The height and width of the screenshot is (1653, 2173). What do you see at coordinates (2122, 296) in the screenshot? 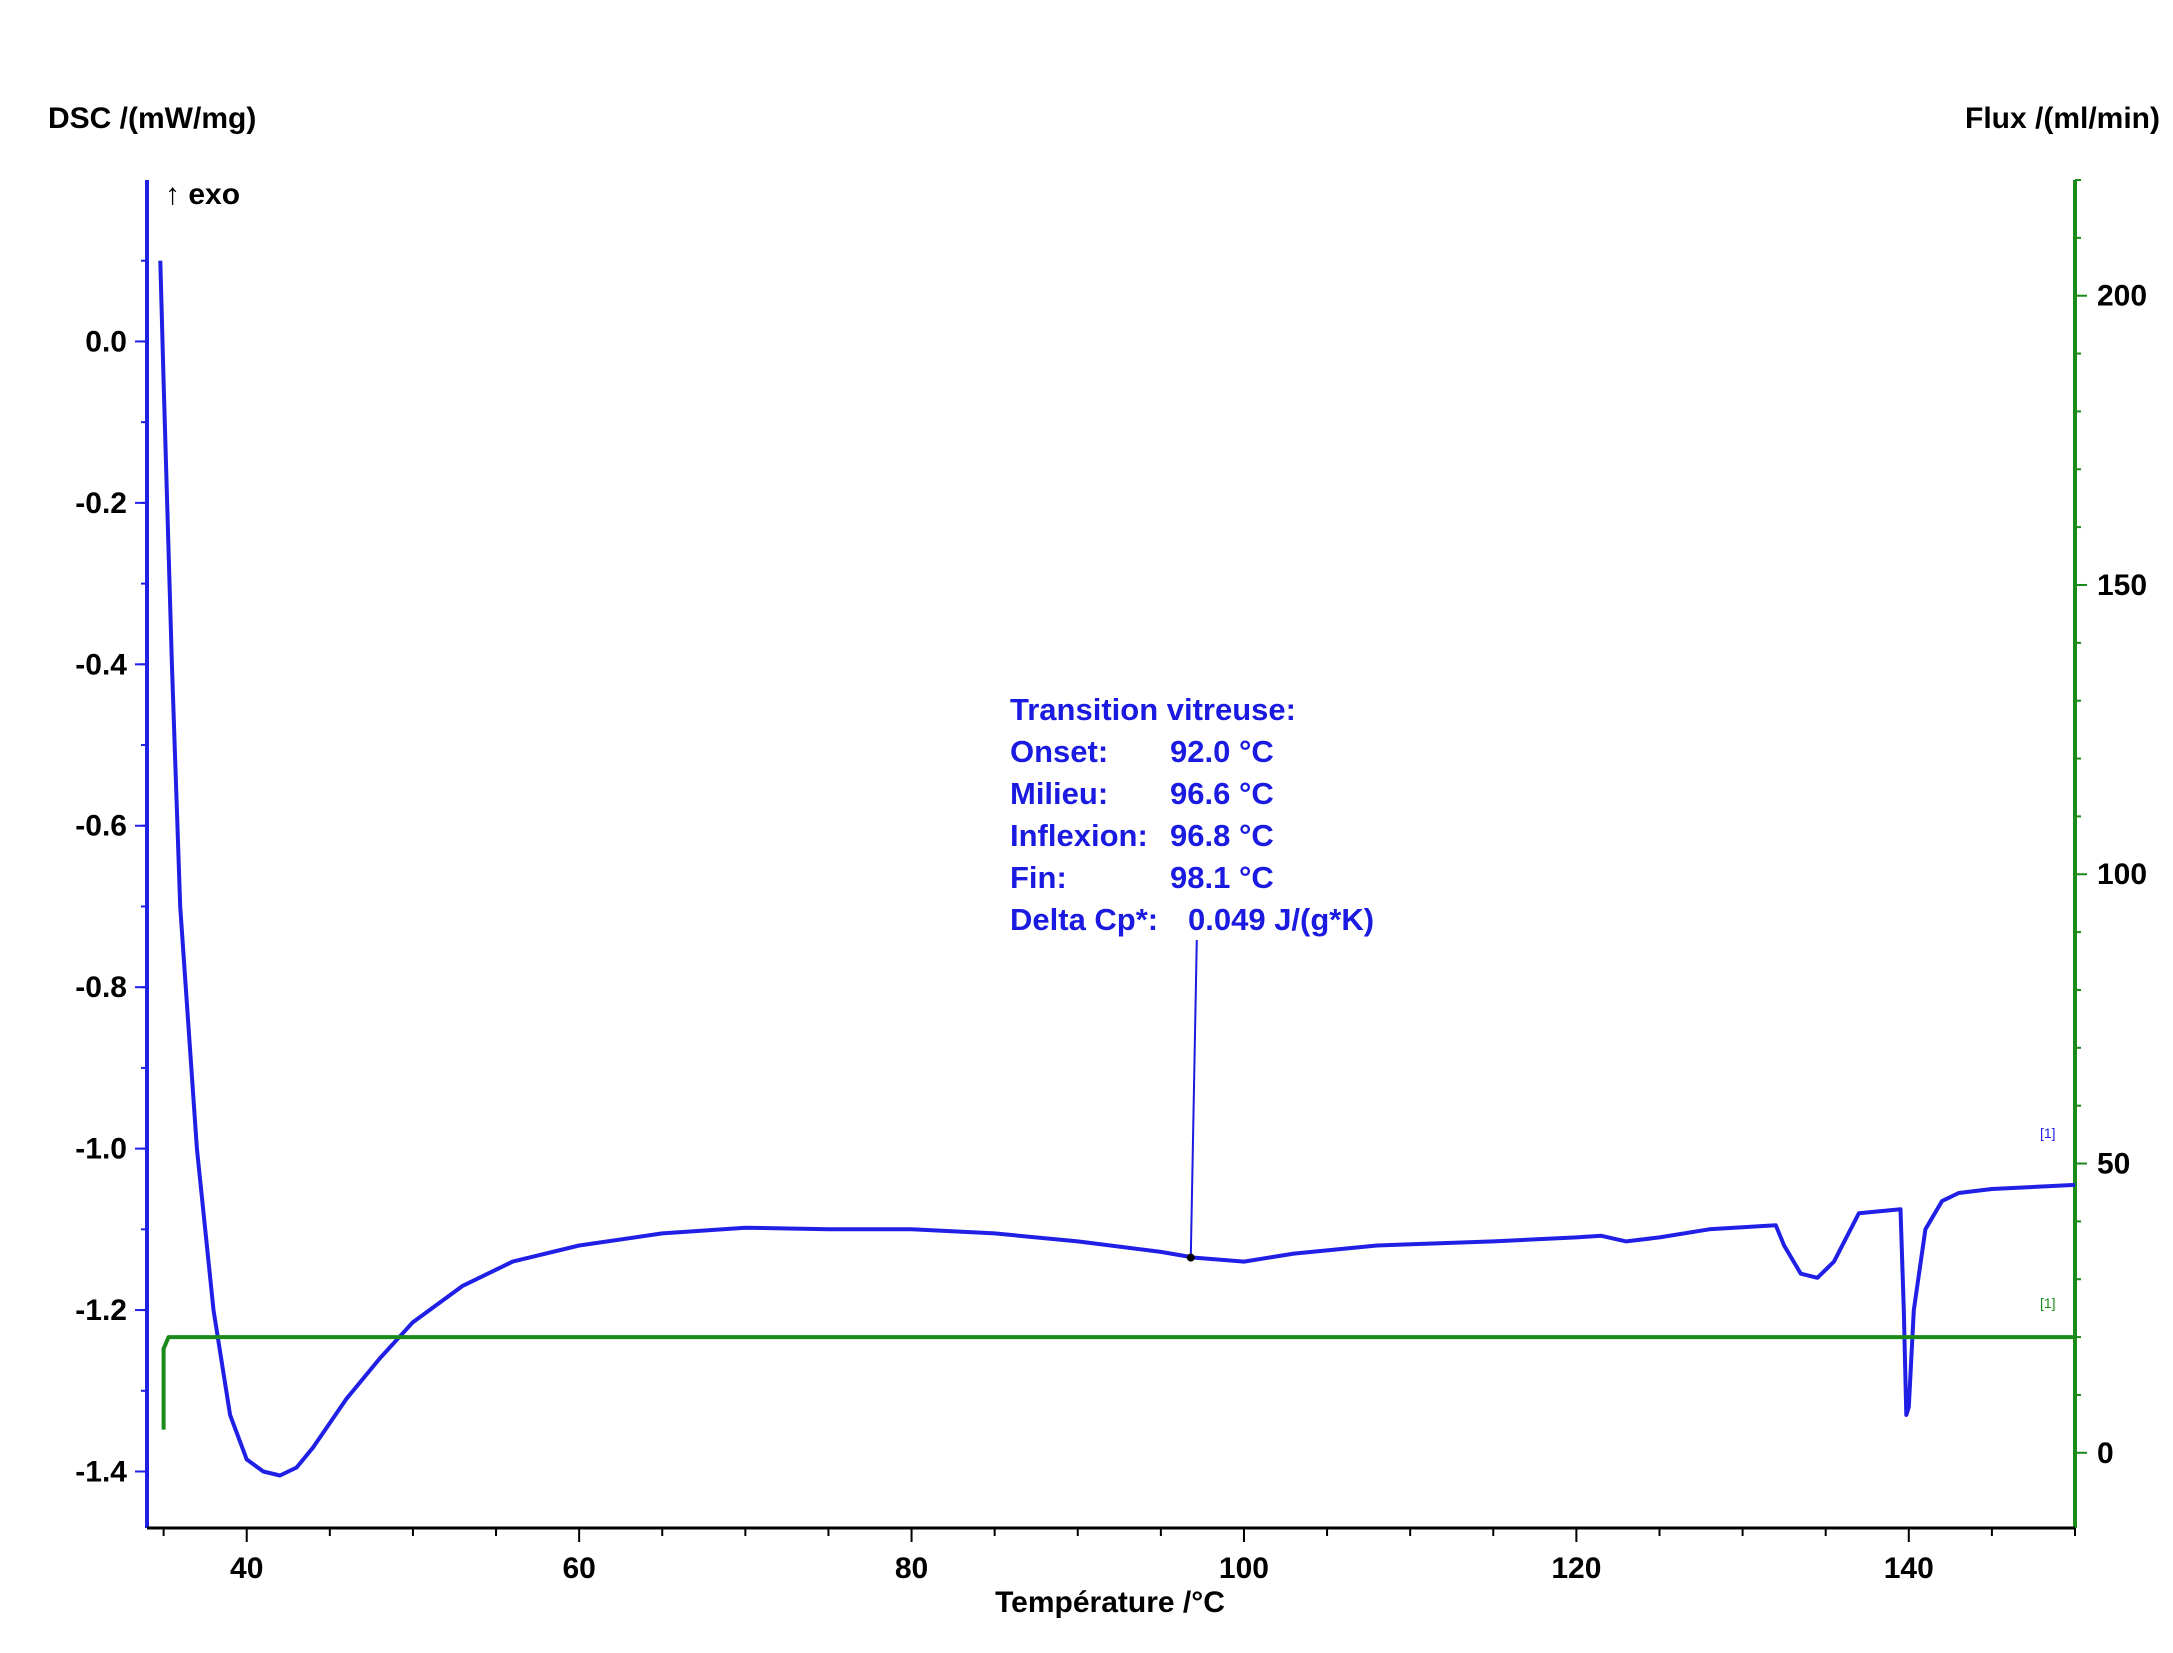
I see `right-y-tick-label: 200` at bounding box center [2122, 296].